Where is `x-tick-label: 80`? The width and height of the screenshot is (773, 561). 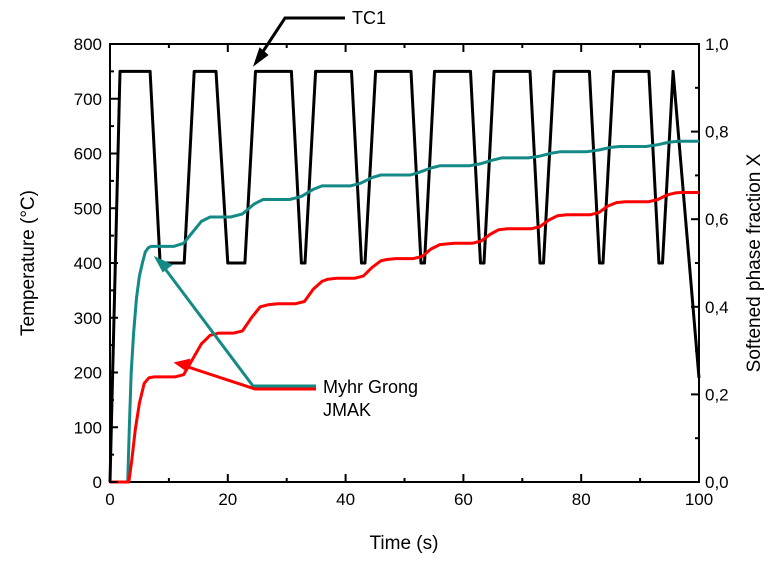
x-tick-label: 80 is located at coordinates (581, 499).